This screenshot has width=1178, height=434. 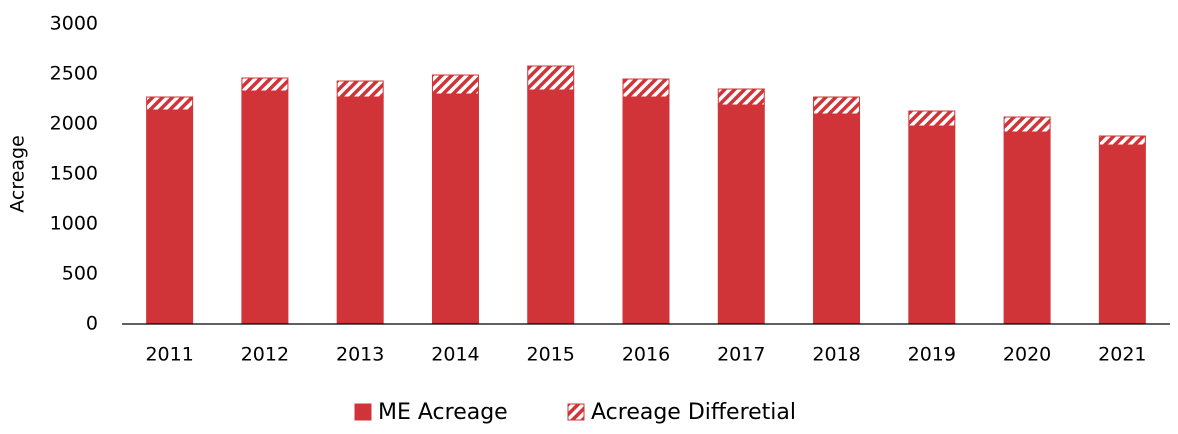 I want to click on y-tick-label: 3000, so click(x=74, y=24).